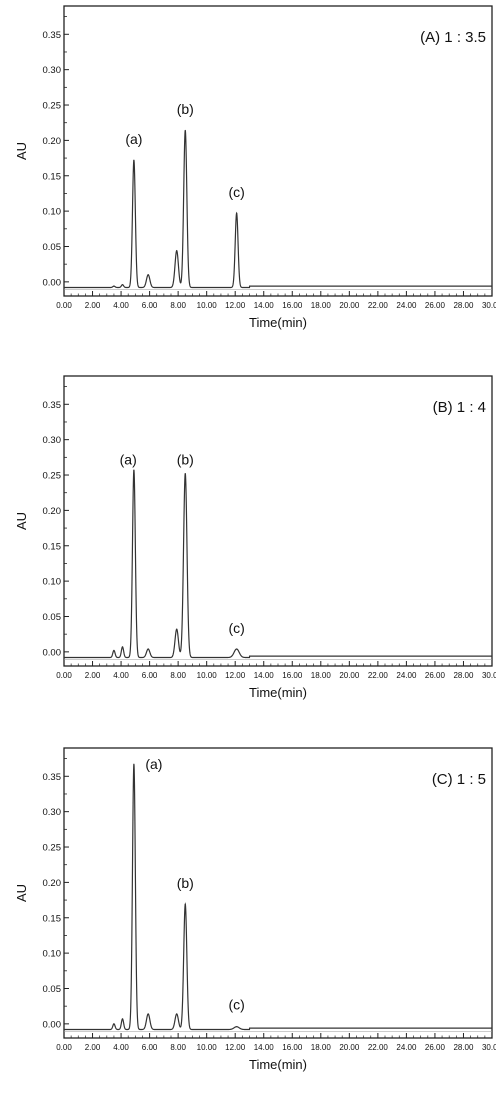 This screenshot has width=496, height=1114. What do you see at coordinates (459, 407) in the screenshot?
I see `panel-label: (B) 1 : 4` at bounding box center [459, 407].